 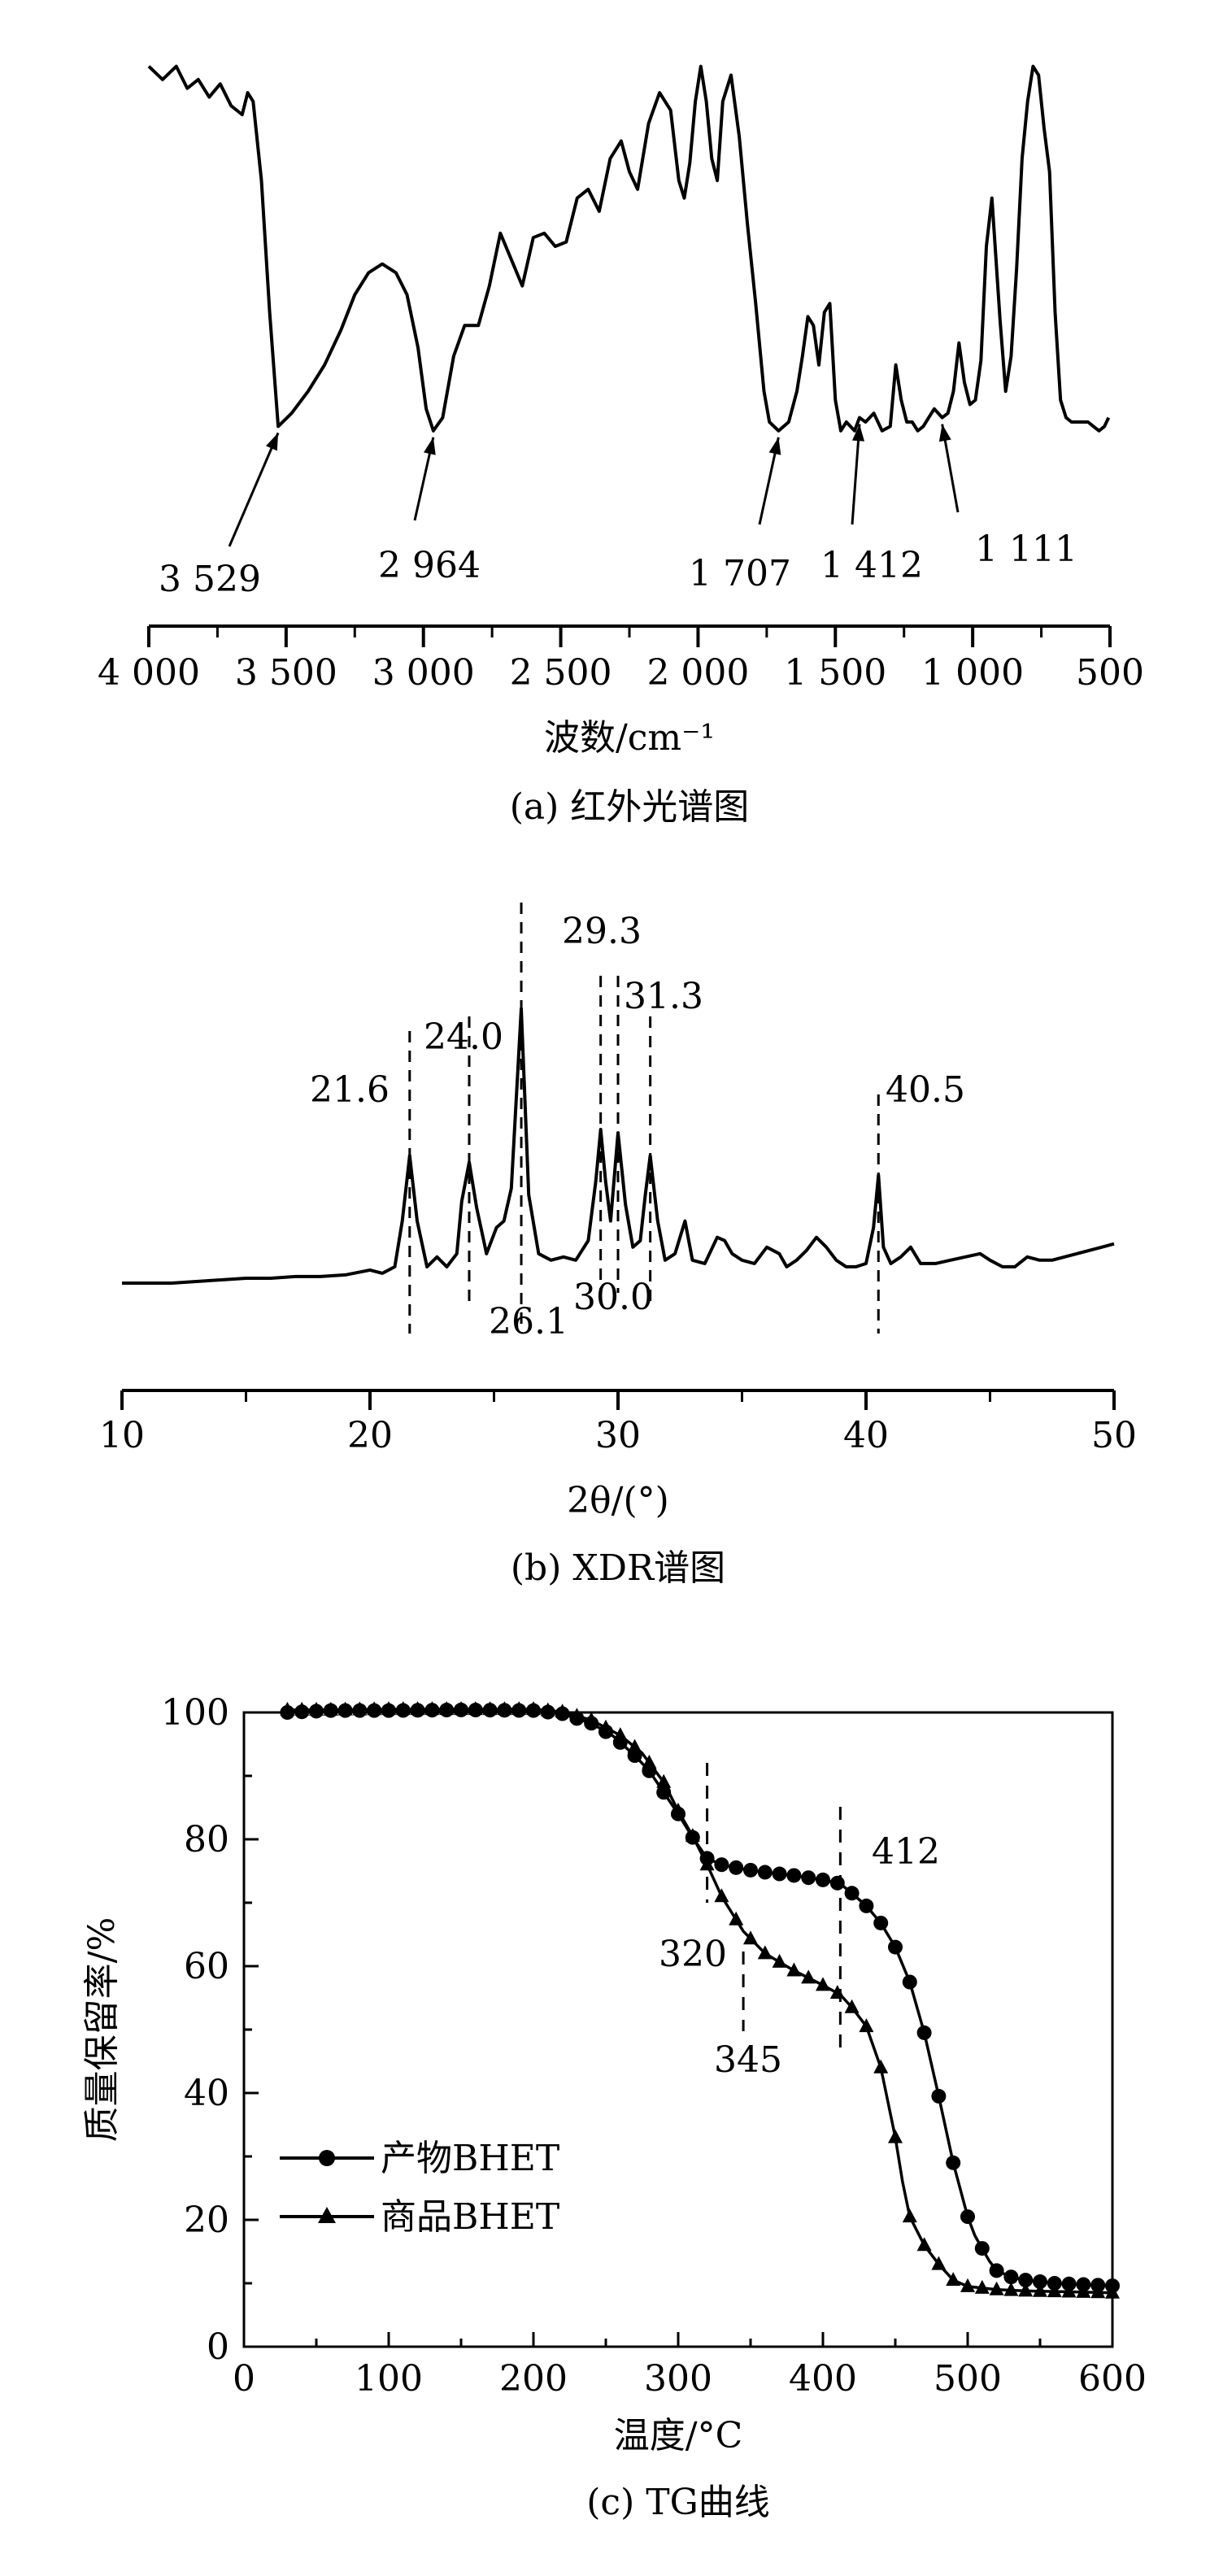 What do you see at coordinates (866, 1436) in the screenshot?
I see `xrd-x-tick-label: 40` at bounding box center [866, 1436].